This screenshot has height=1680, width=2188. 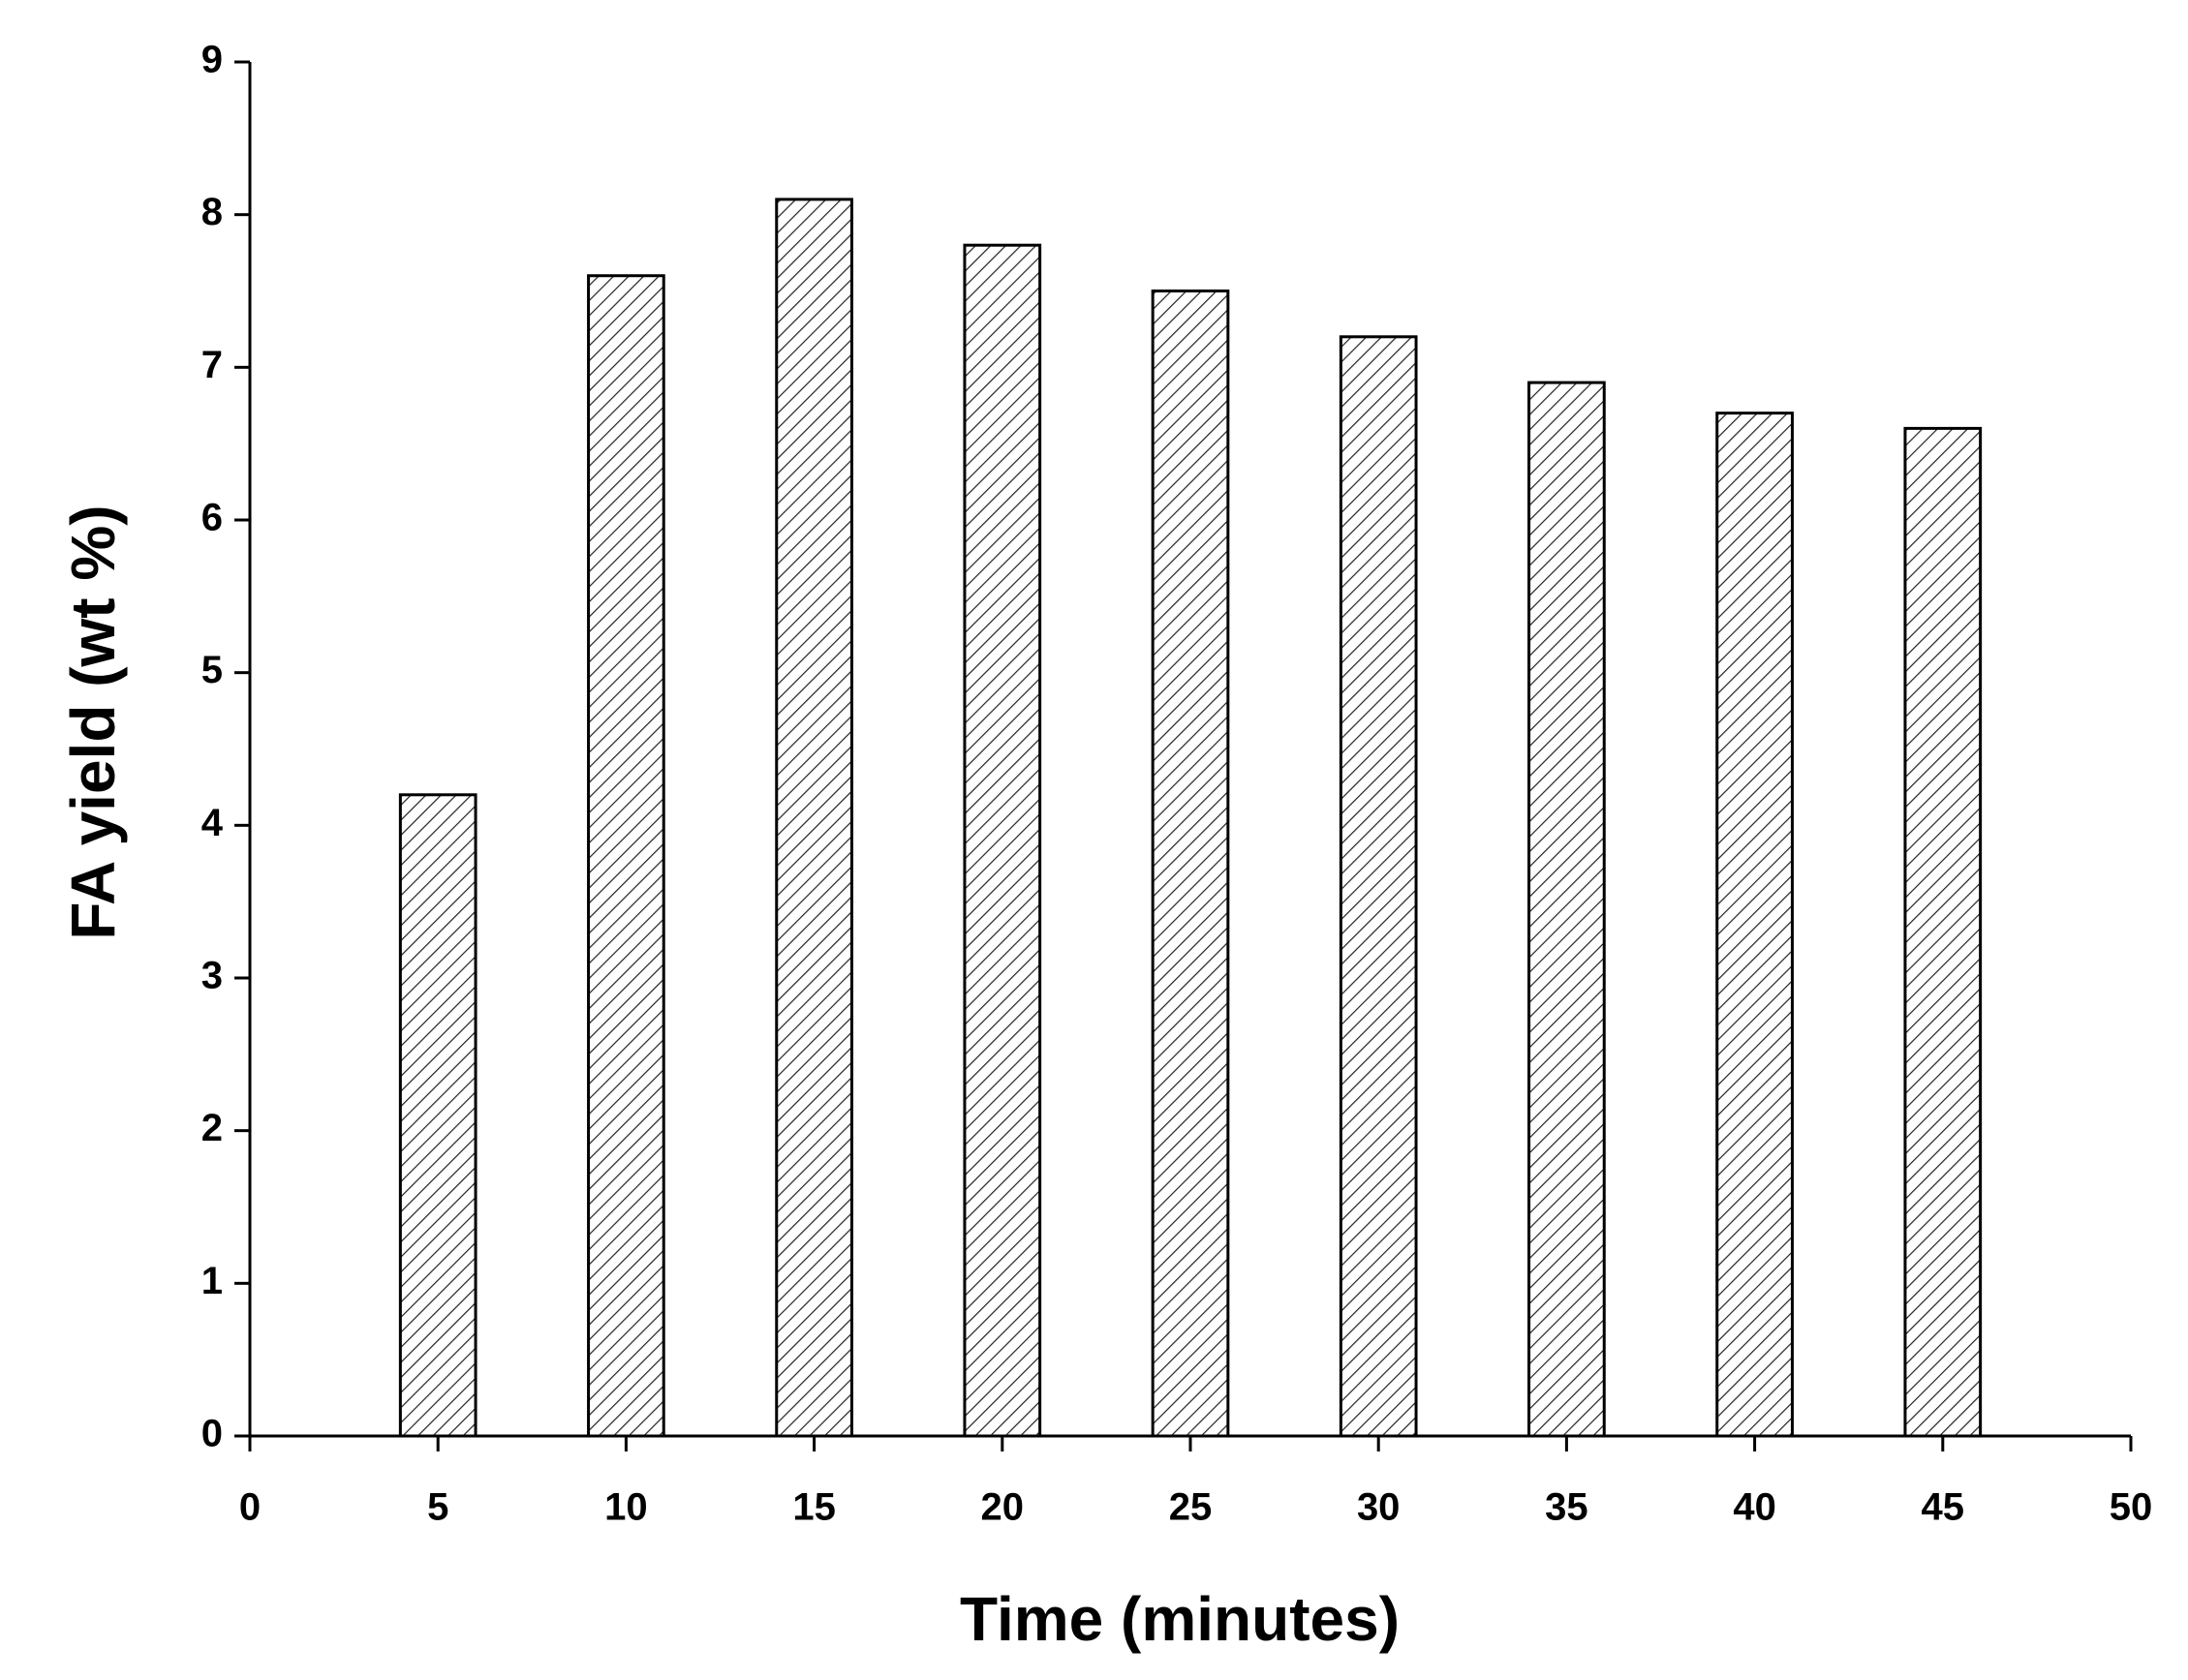 What do you see at coordinates (212, 1281) in the screenshot?
I see `y-tick-label: 1` at bounding box center [212, 1281].